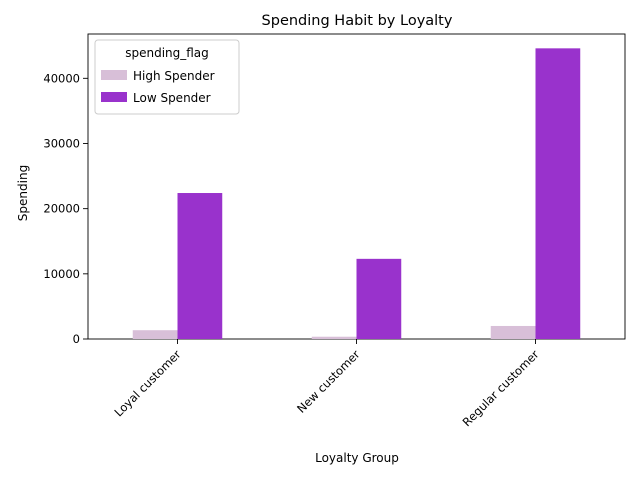 This screenshot has width=640, height=480. I want to click on x-tick-label: Loyal customer, so click(147, 383).